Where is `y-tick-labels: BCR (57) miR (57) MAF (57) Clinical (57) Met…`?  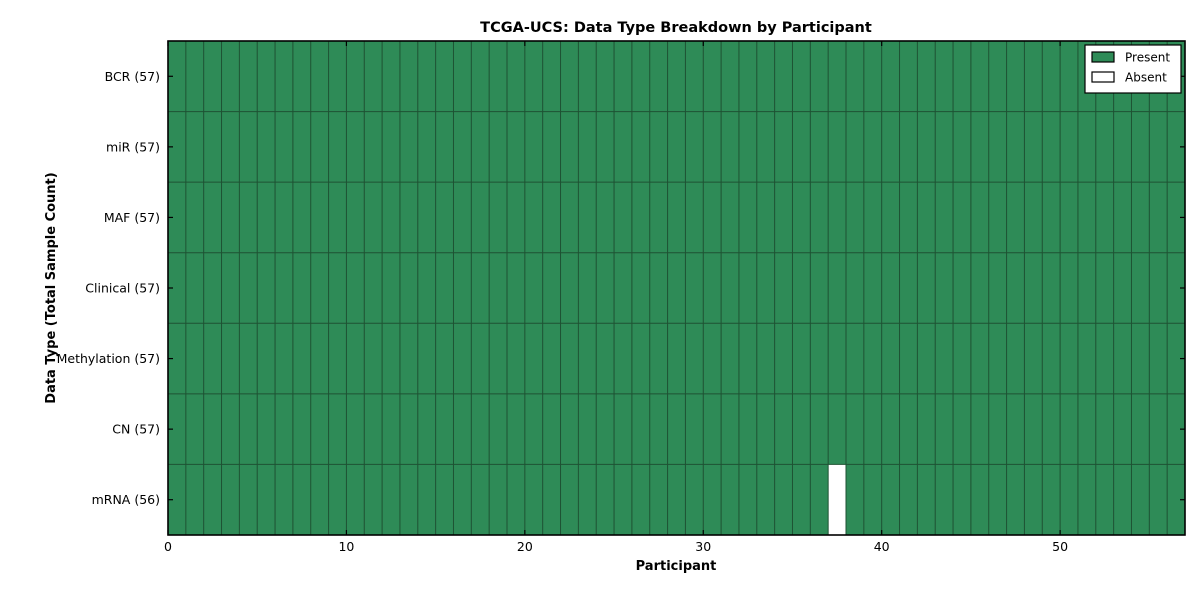 y-tick-labels: BCR (57) miR (57) MAF (57) Clinical (57) Met… is located at coordinates (108, 288).